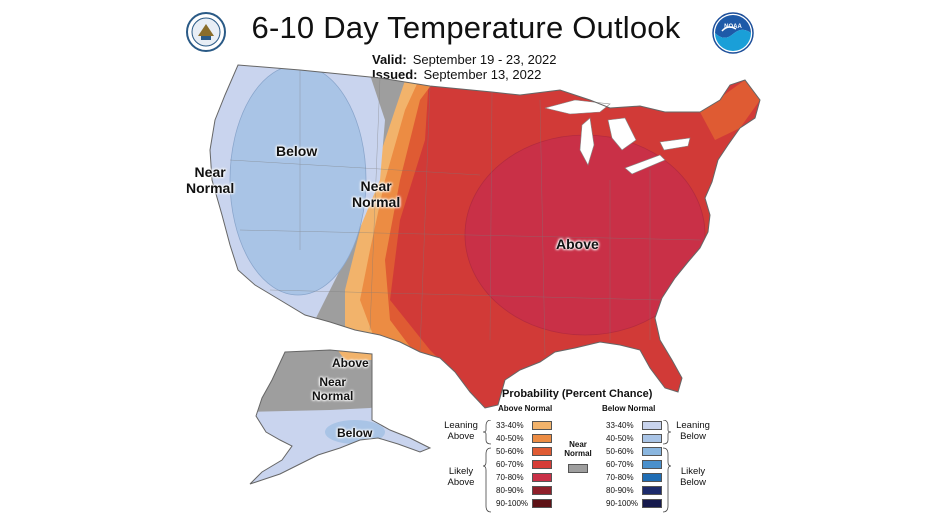 This screenshot has height=524, width=932. Describe the element at coordinates (629, 408) in the screenshot. I see `legend-below-head: Below Normal` at that location.